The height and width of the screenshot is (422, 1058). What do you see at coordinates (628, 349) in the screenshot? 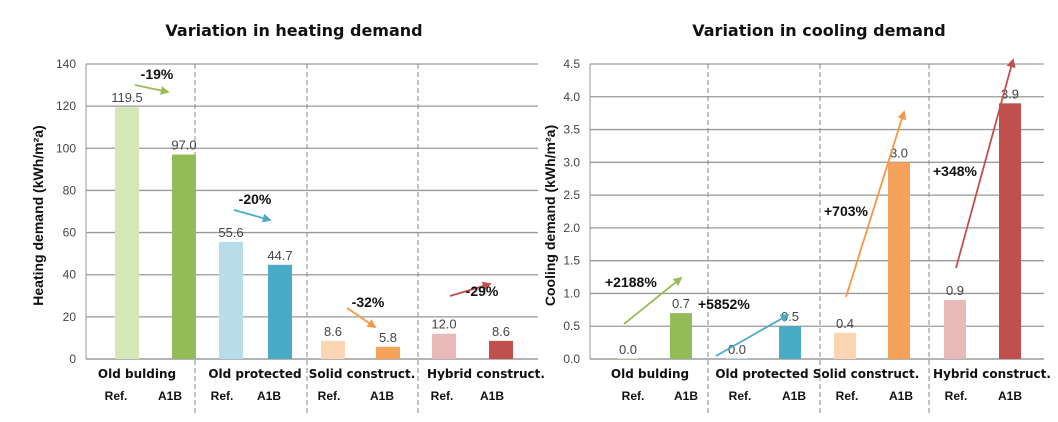
I see `data-label: 0.0` at bounding box center [628, 349].